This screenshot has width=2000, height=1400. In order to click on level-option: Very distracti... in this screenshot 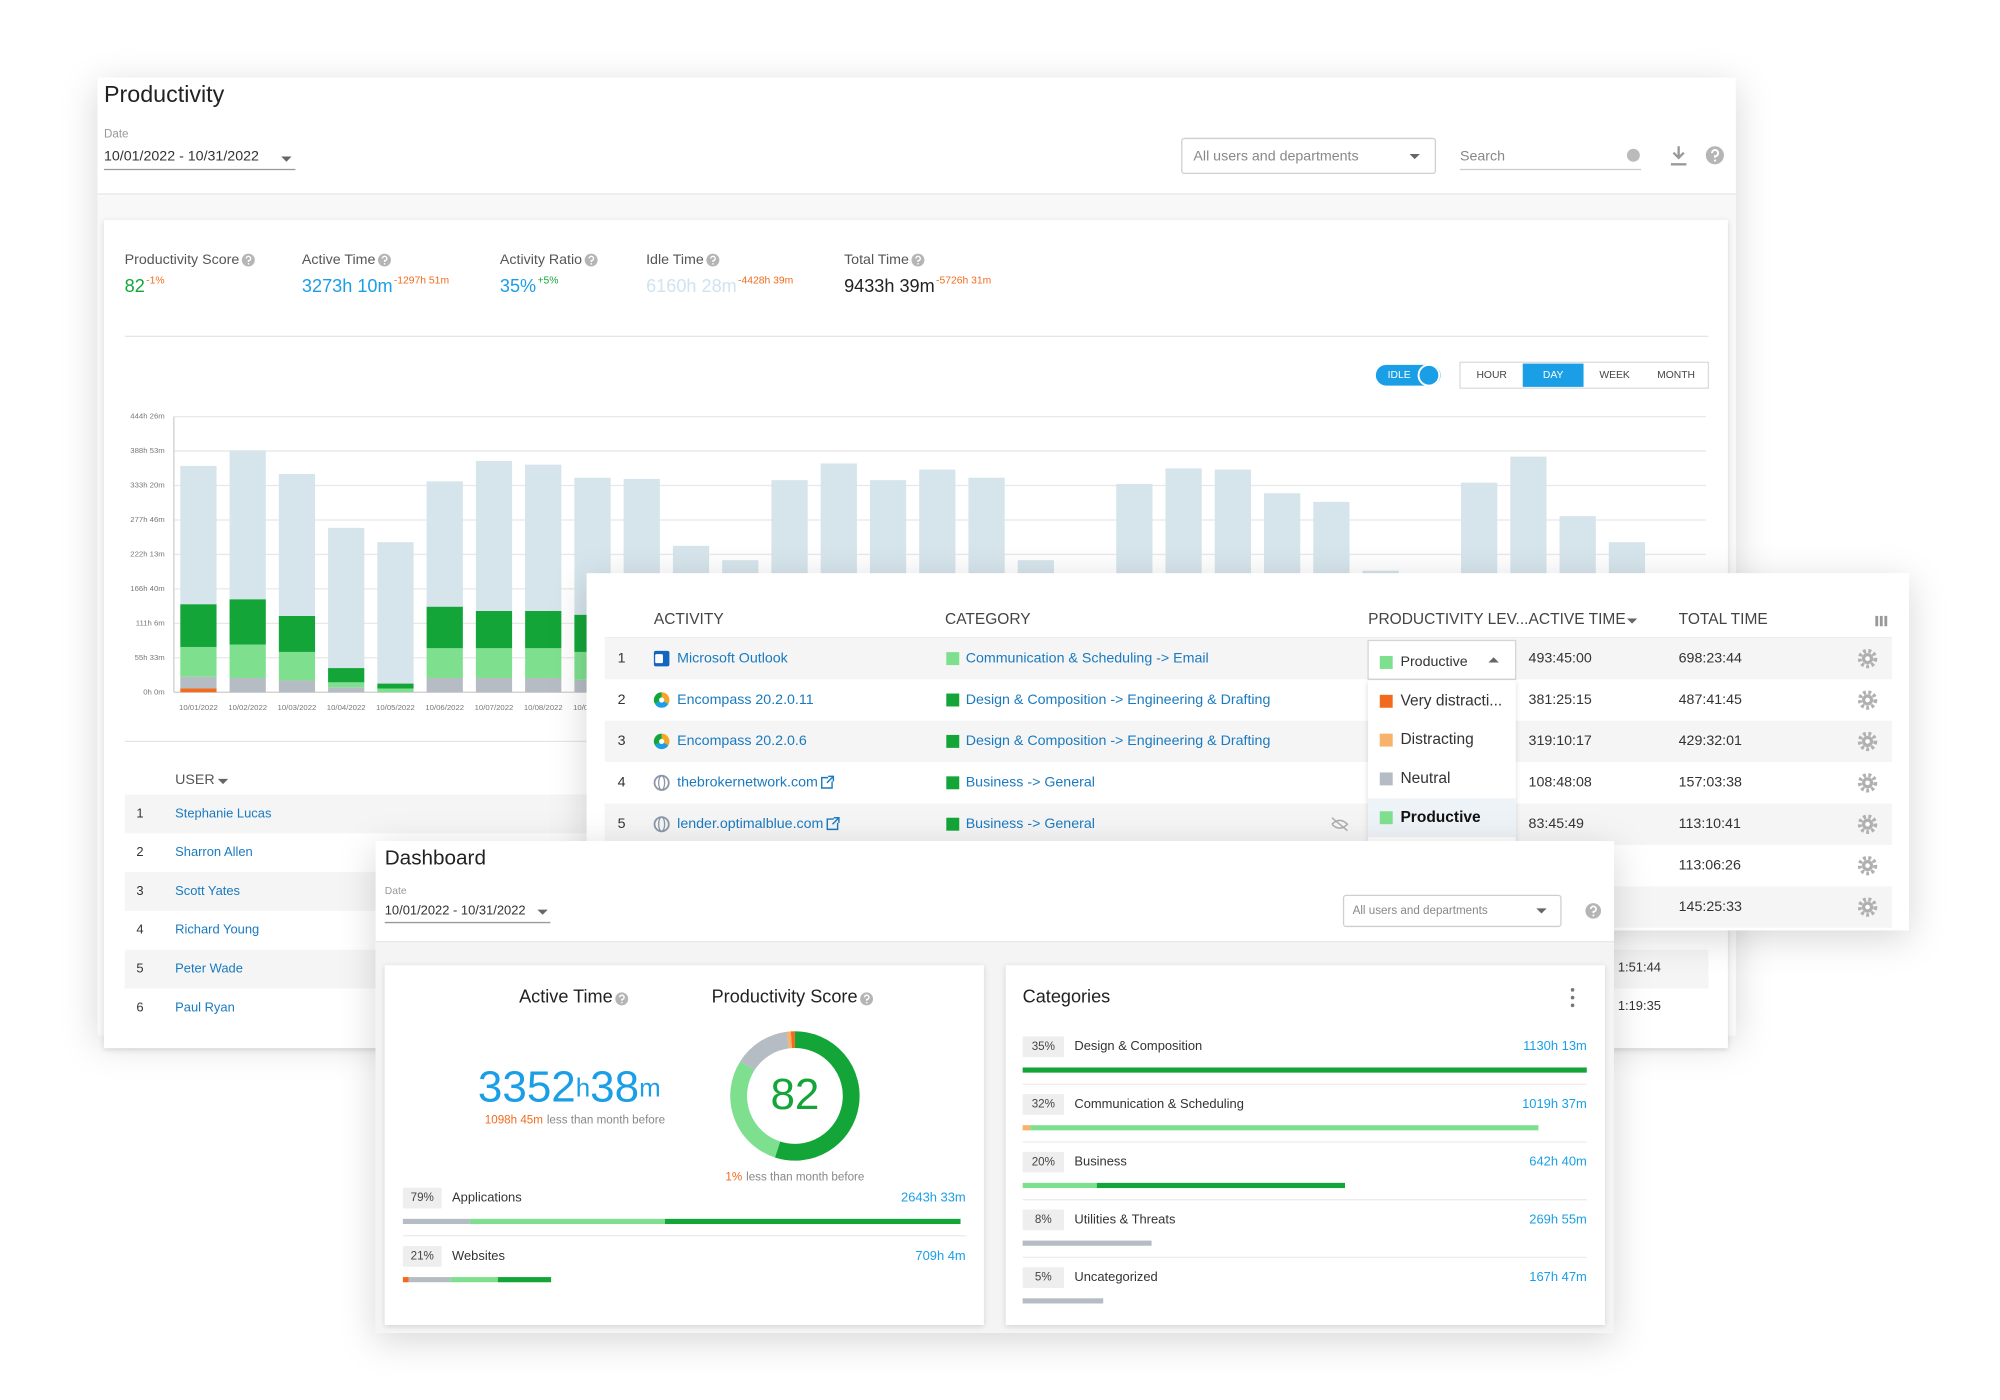, I will do `click(1451, 700)`.